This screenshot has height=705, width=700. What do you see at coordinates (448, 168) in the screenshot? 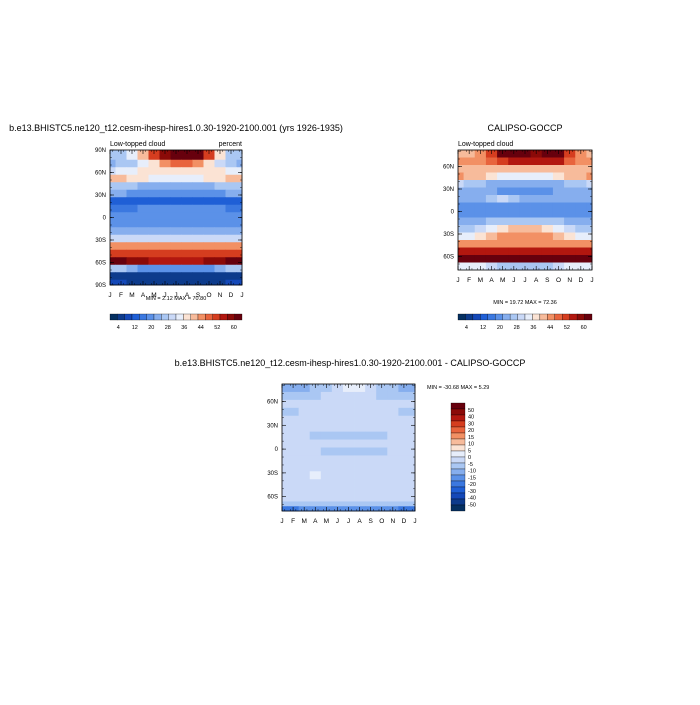
I see `y-tick-label: 60N` at bounding box center [448, 168].